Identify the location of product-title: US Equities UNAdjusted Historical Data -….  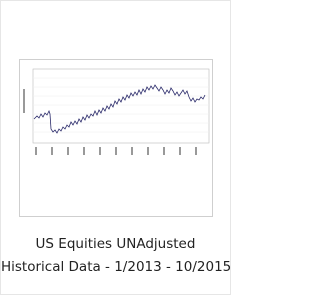
(116, 256).